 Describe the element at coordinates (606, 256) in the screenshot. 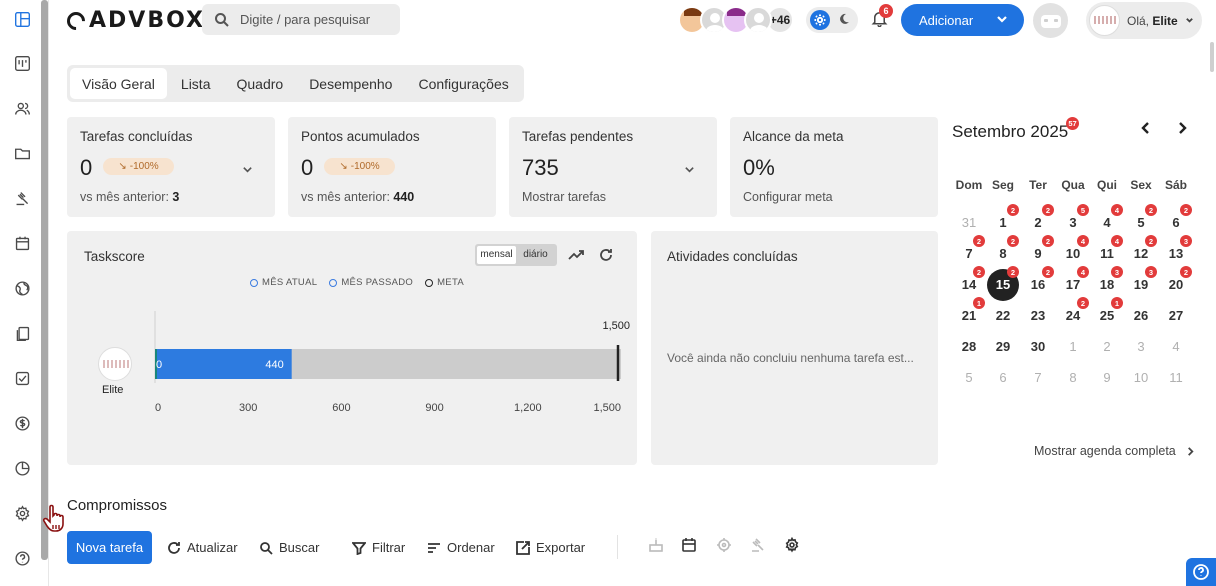

I see `refresh-icon` at that location.